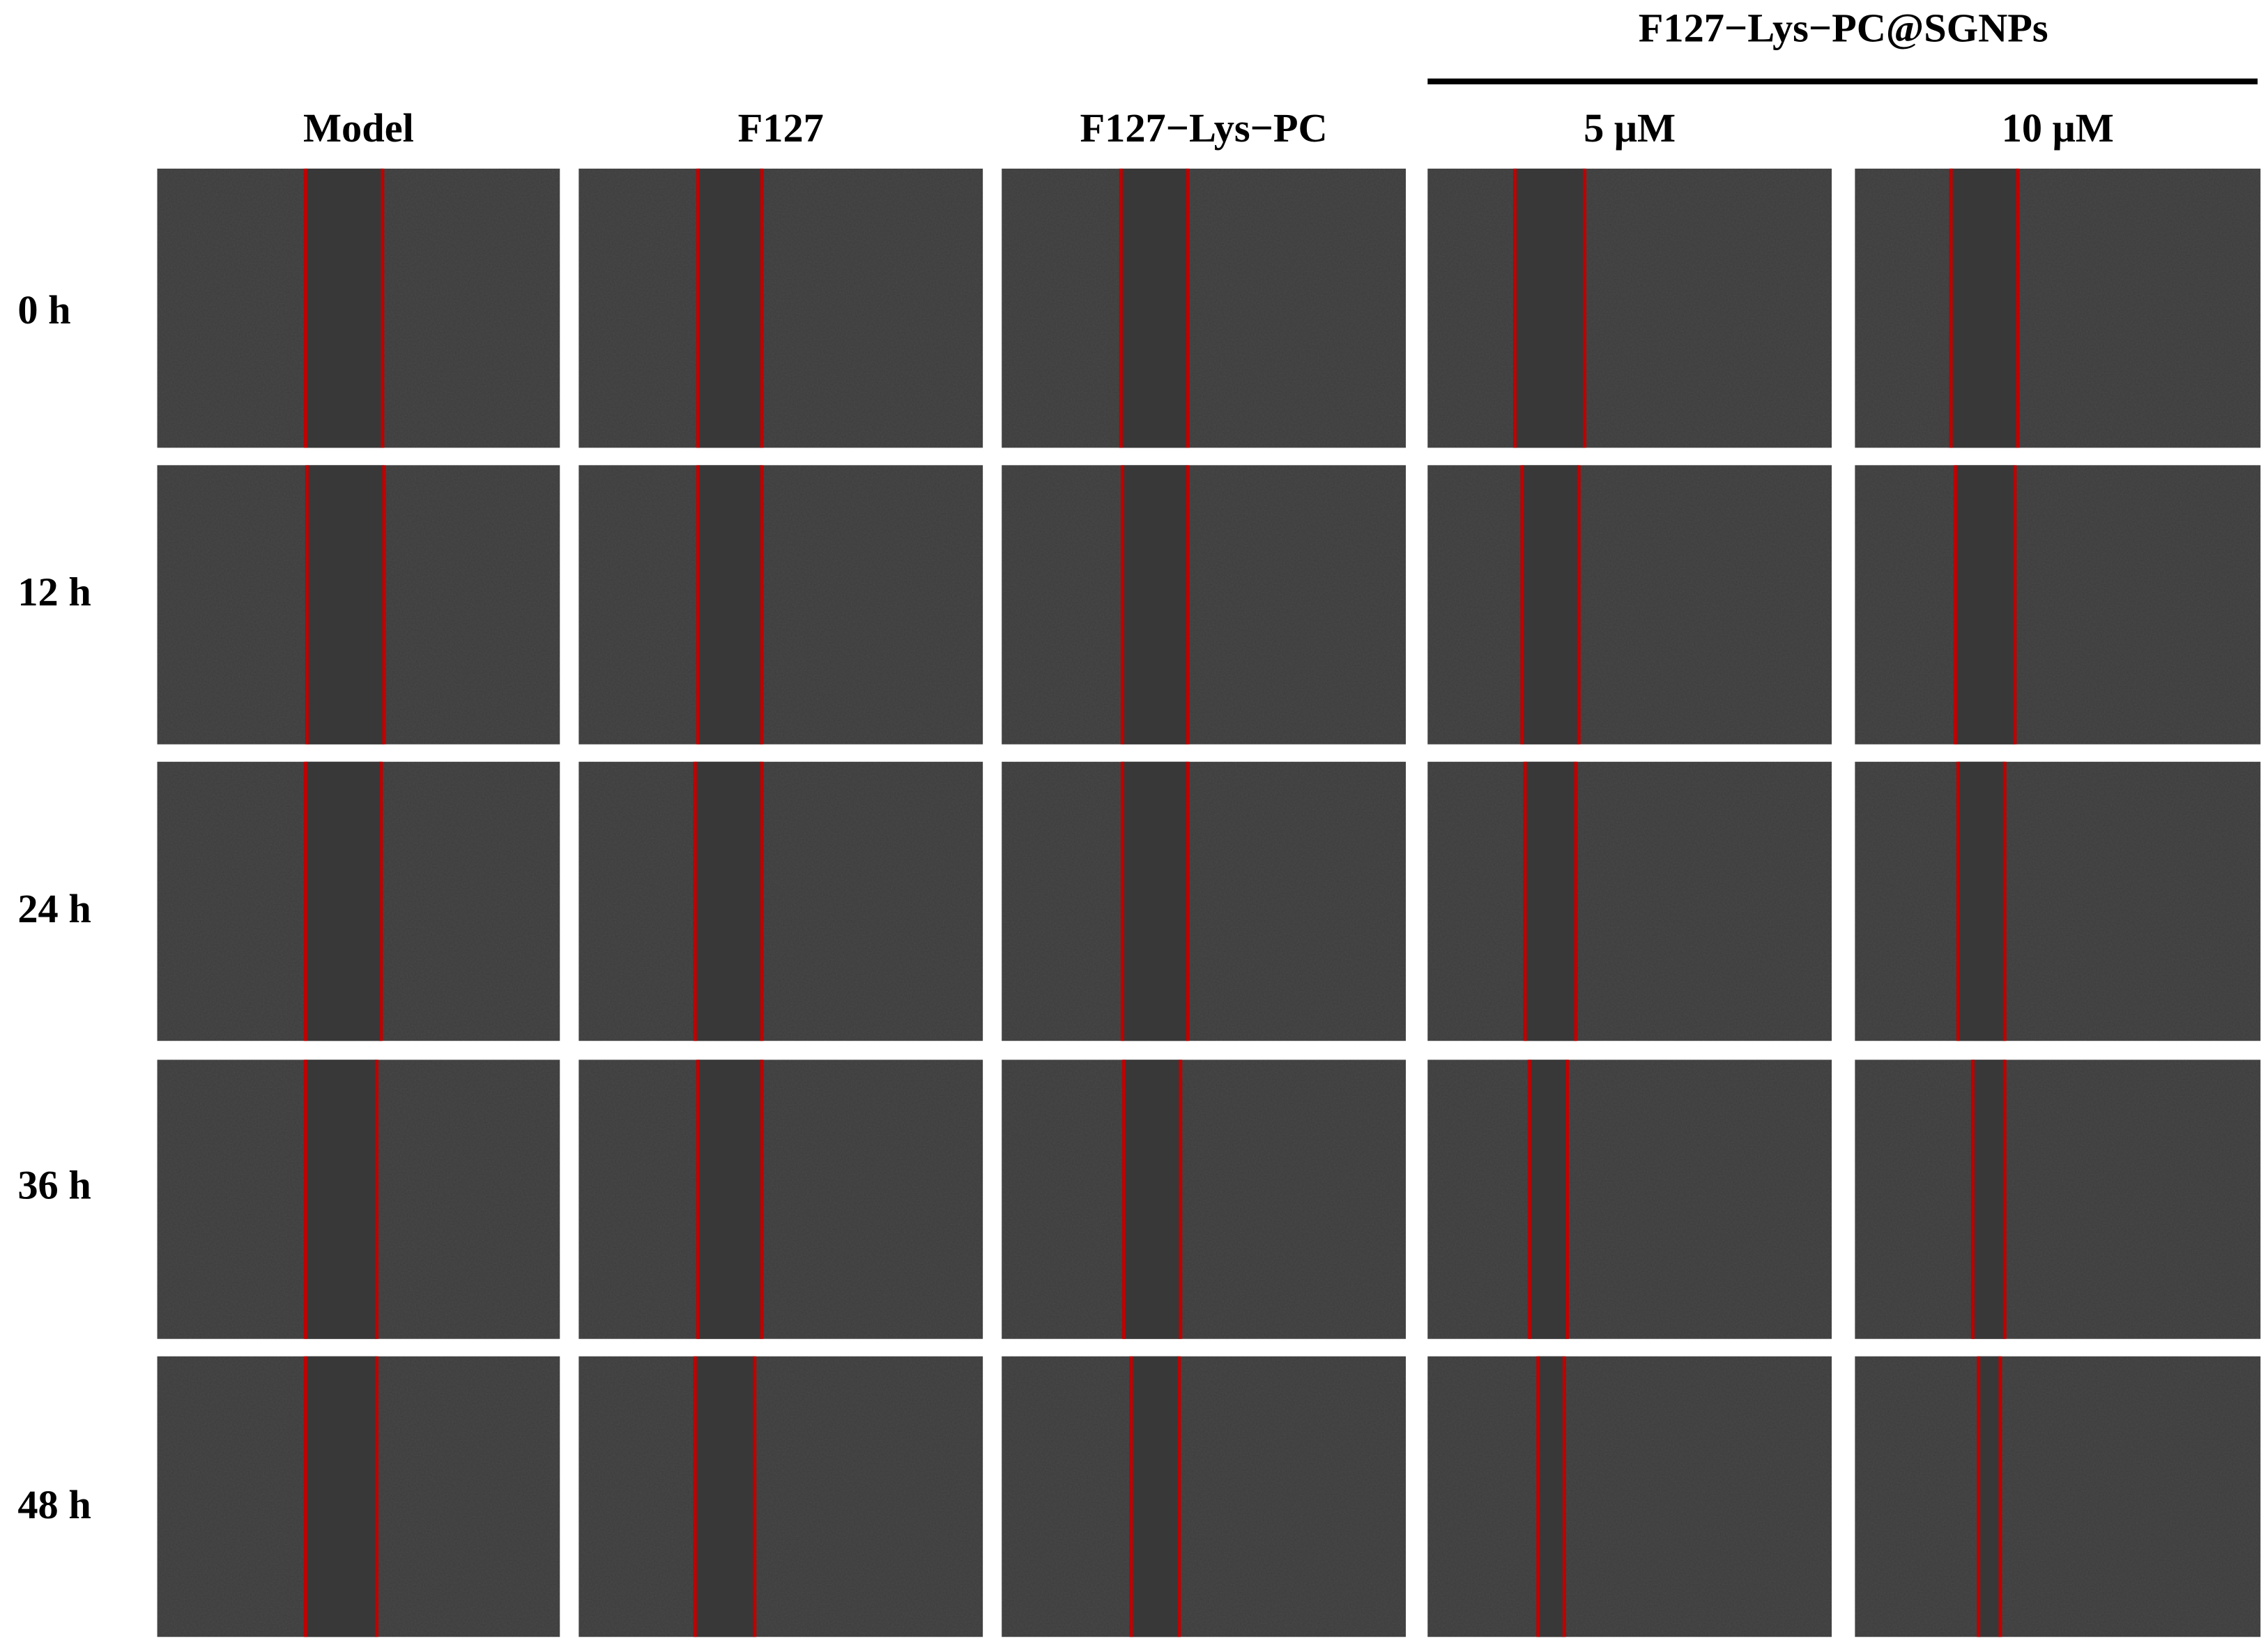 The width and height of the screenshot is (2268, 1650). I want to click on row-label: 48 h, so click(54, 1504).